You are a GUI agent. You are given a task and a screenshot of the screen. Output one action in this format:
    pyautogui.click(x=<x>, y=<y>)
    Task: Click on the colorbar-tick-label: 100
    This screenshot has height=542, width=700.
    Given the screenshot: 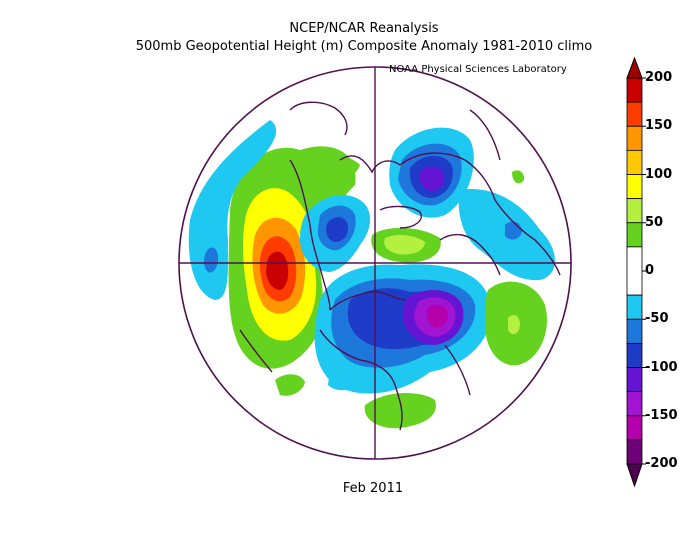 What is the action you would take?
    pyautogui.click(x=659, y=174)
    